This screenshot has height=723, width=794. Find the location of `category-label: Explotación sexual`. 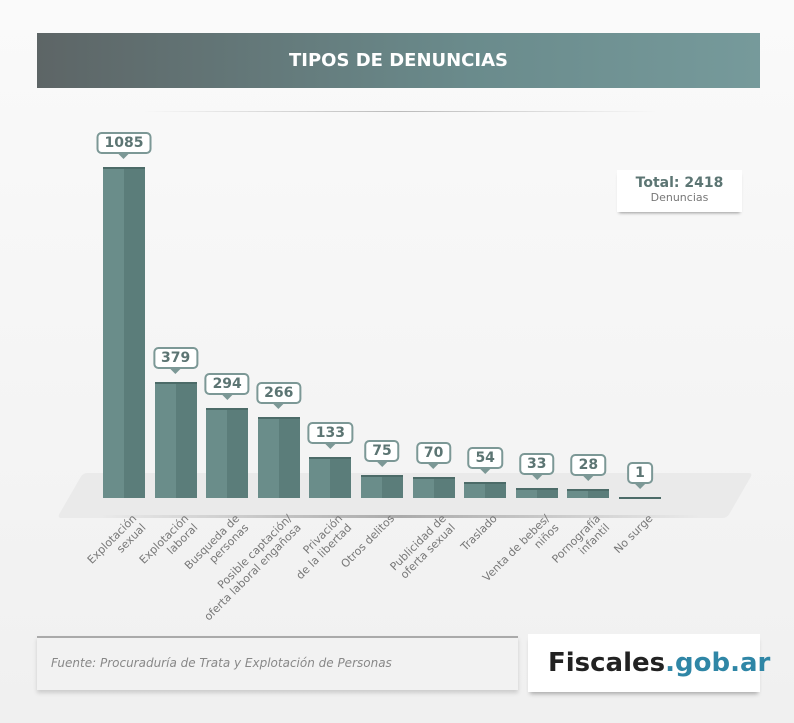

category-label: Explotación sexual is located at coordinates (116, 539).